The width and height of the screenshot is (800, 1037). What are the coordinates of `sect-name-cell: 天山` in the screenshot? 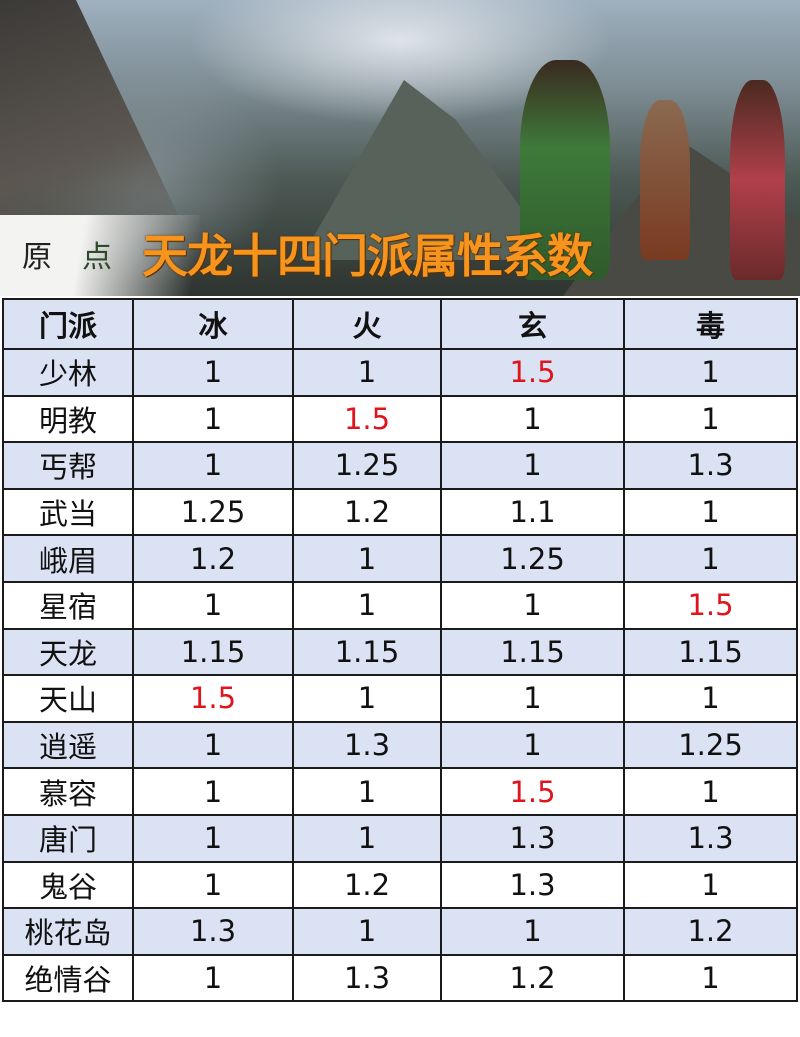 It's located at (68, 698).